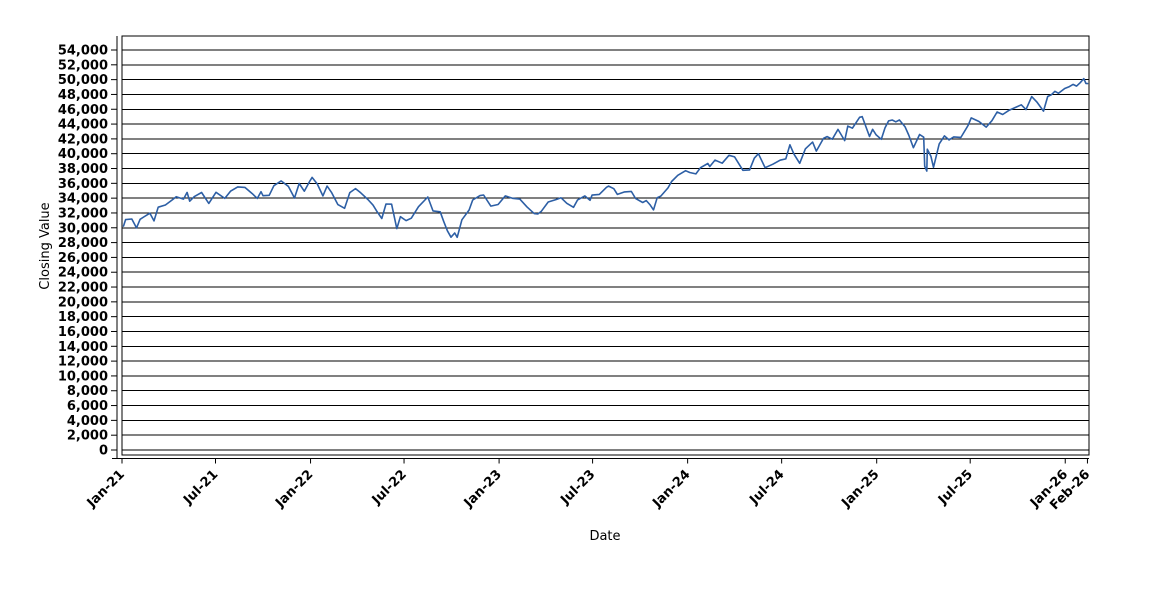  I want to click on x-tick-label: Jul-25, so click(955, 487).